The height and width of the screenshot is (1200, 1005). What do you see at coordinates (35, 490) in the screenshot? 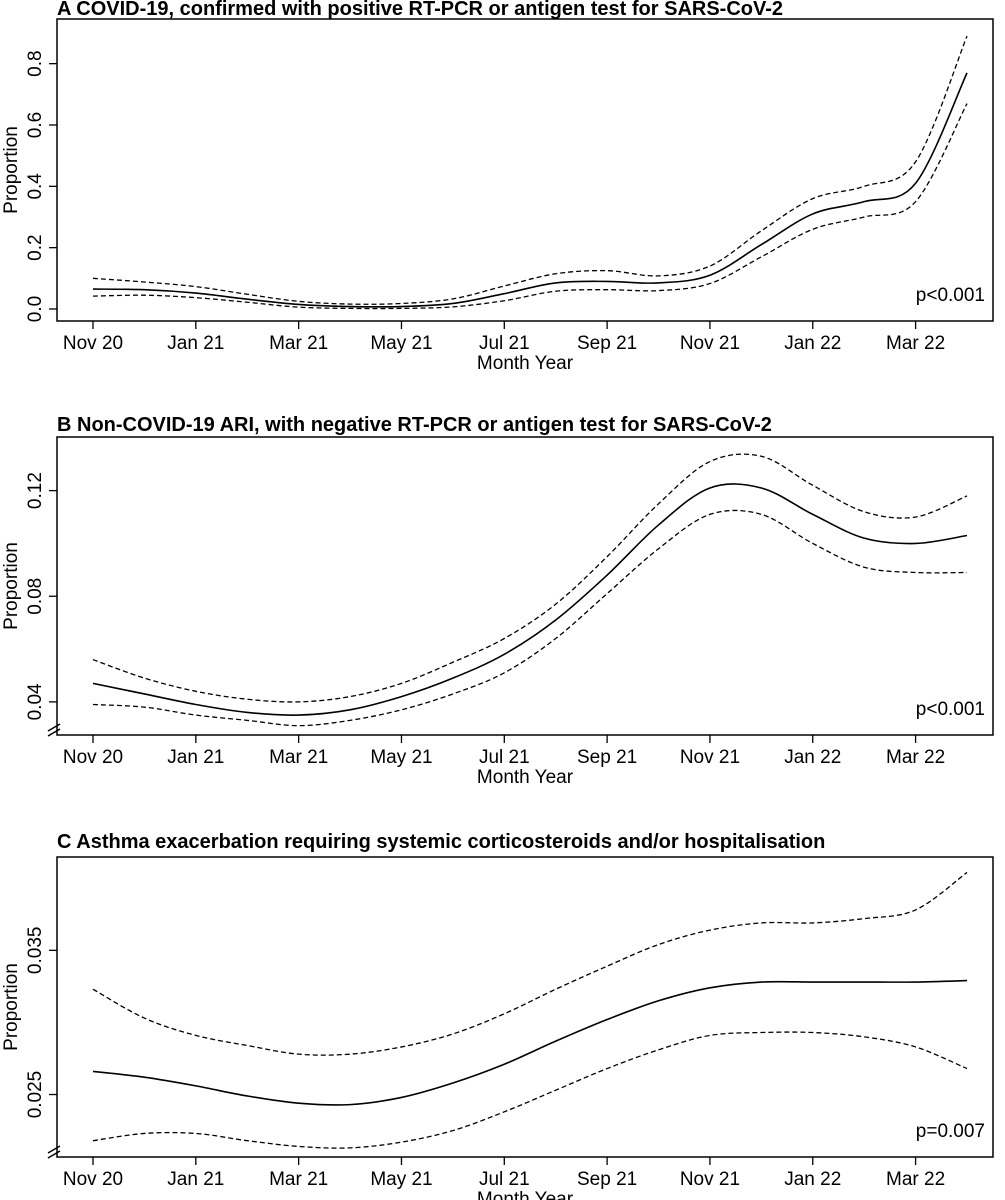
I see `y-tick-label: 0.12` at bounding box center [35, 490].